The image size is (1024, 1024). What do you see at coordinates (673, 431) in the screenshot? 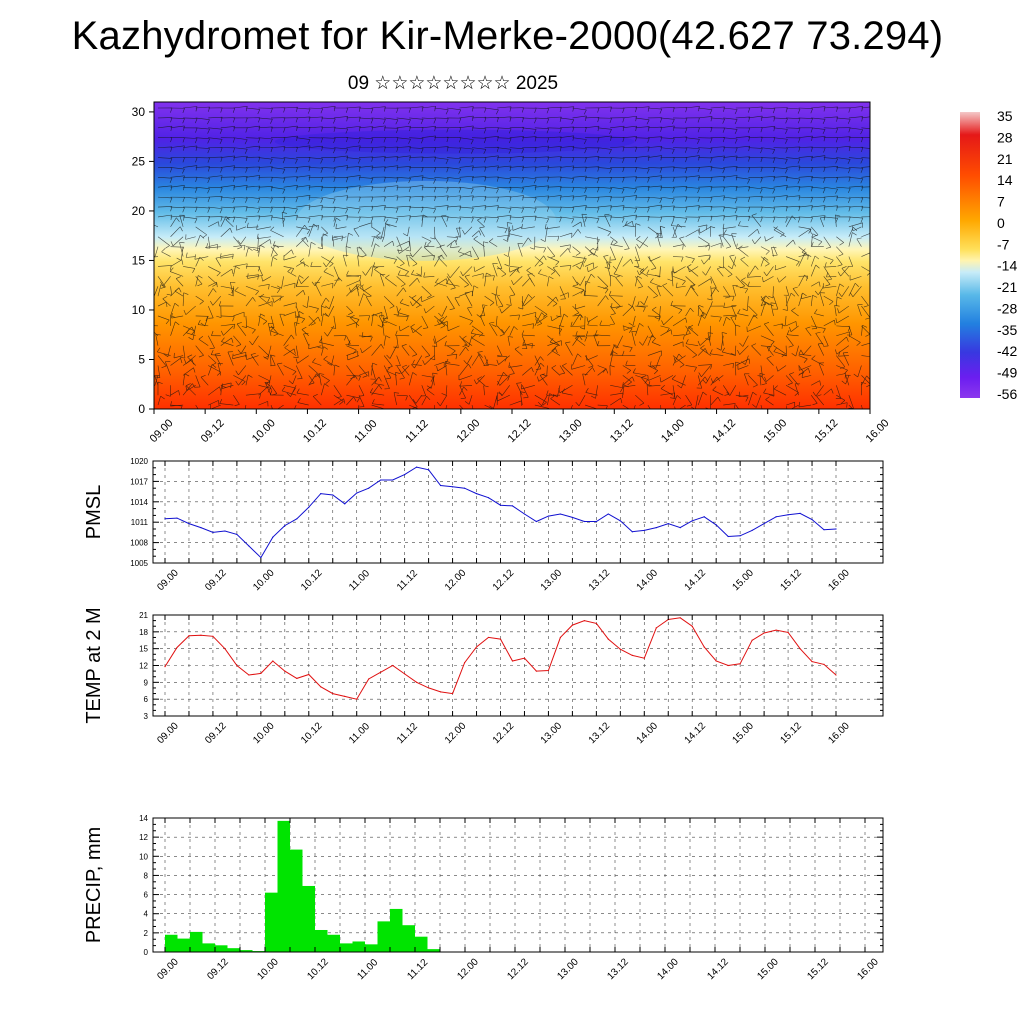
I see `x-tick-label: 14.00` at bounding box center [673, 431].